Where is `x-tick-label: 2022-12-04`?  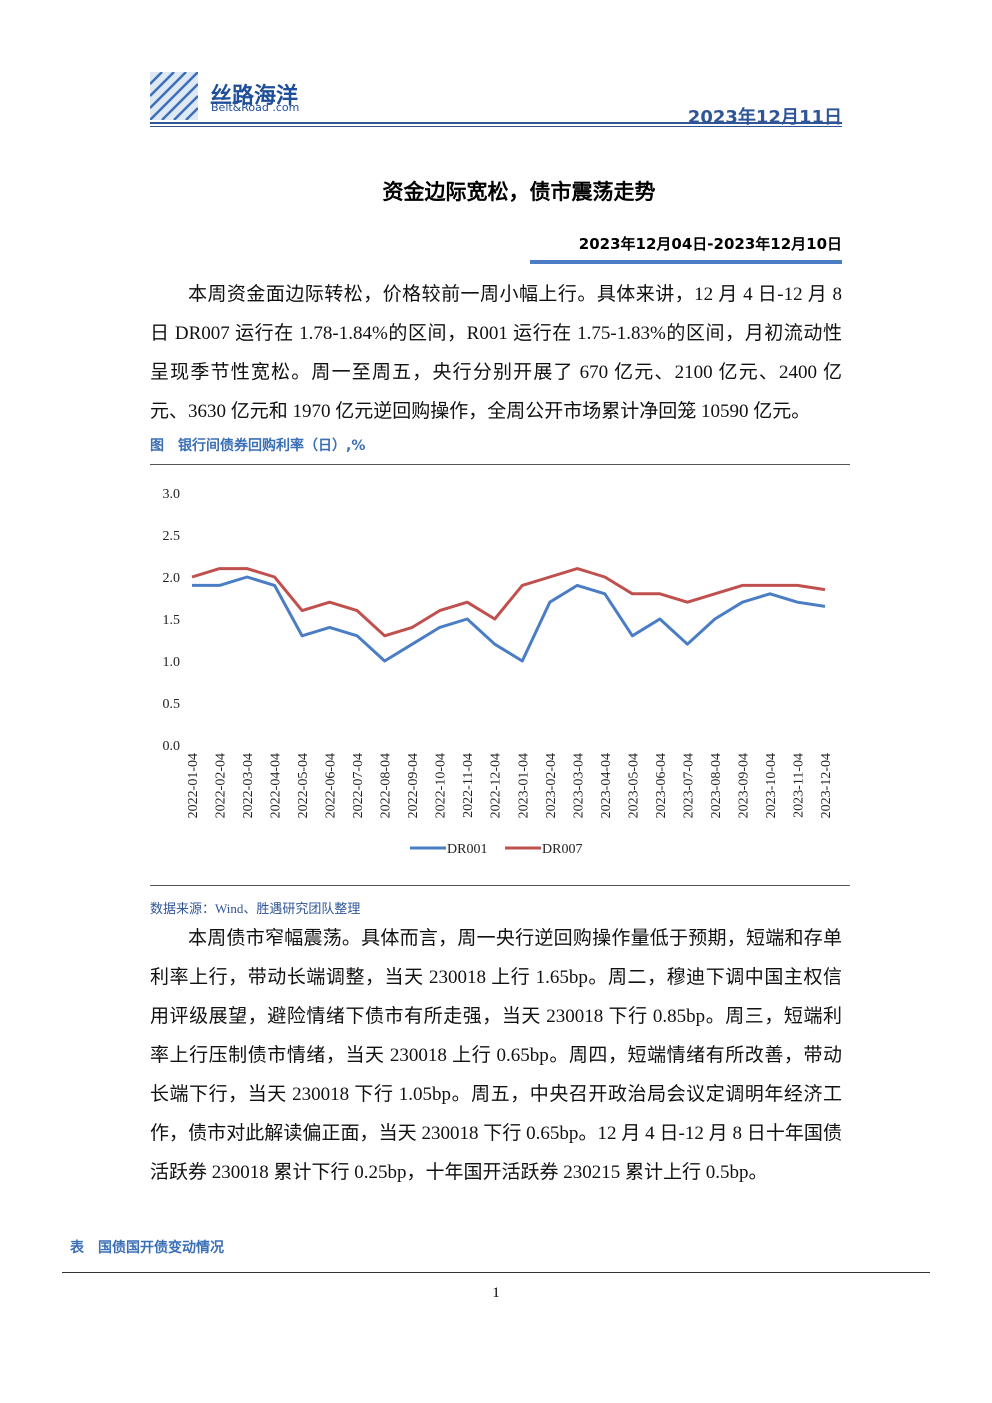 x-tick-label: 2022-12-04 is located at coordinates (496, 785).